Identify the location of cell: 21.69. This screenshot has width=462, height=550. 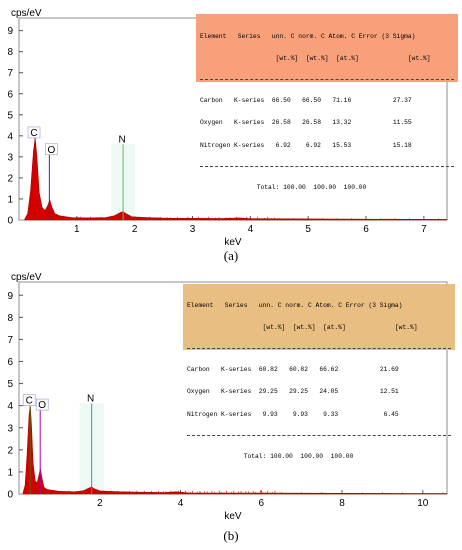
(389, 370).